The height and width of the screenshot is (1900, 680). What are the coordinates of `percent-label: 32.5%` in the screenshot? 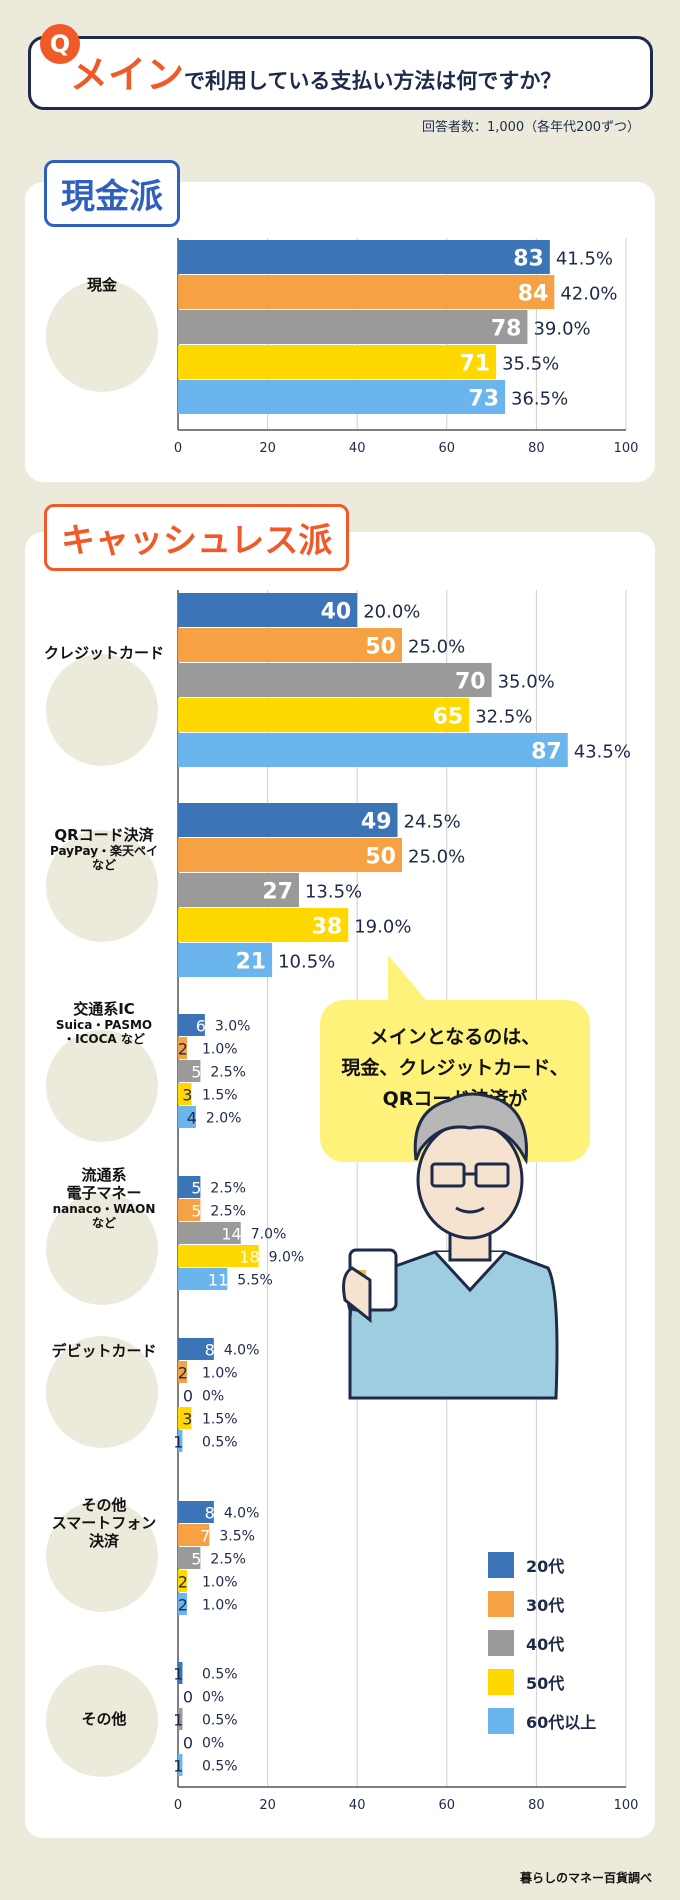 It's located at (503, 717).